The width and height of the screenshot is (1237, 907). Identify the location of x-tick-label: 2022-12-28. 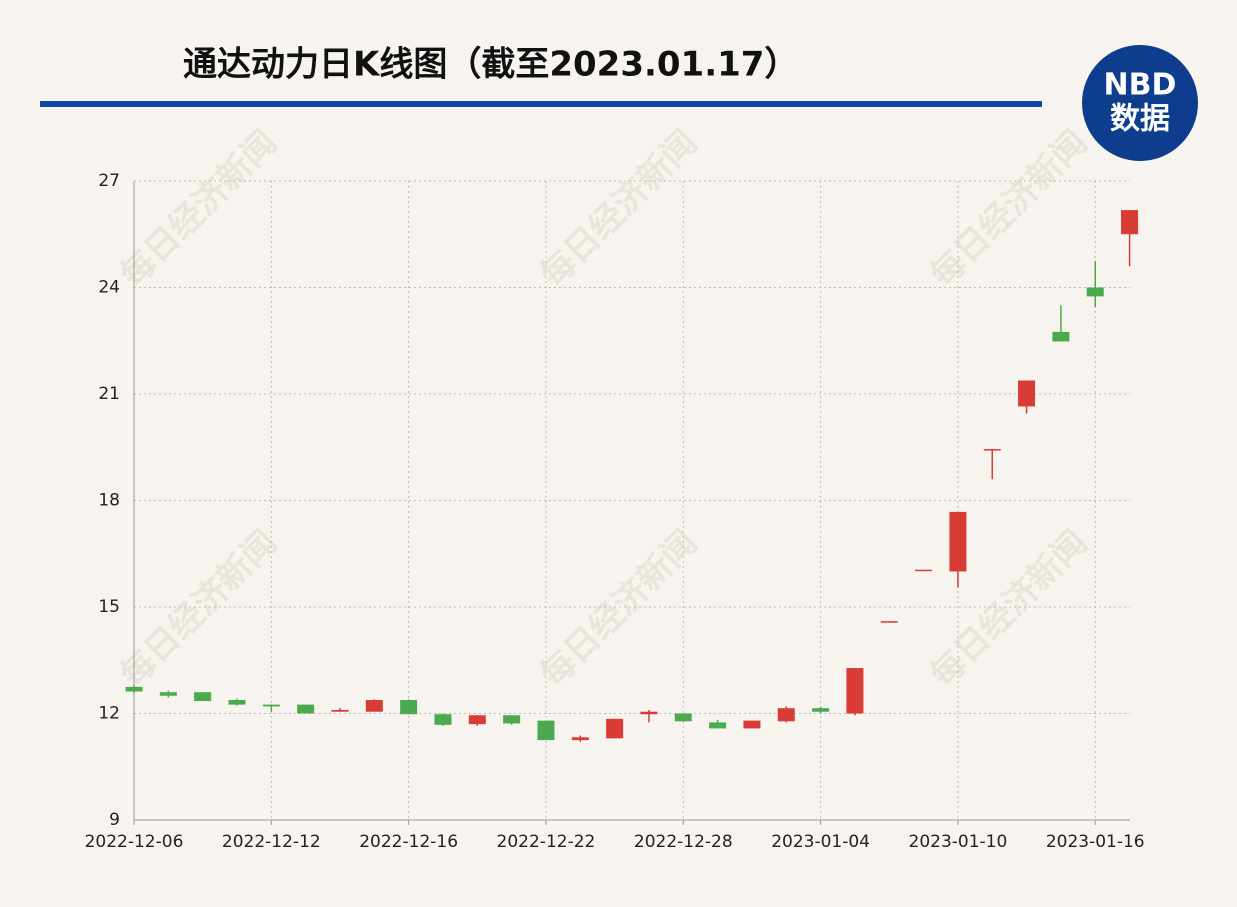
(683, 842).